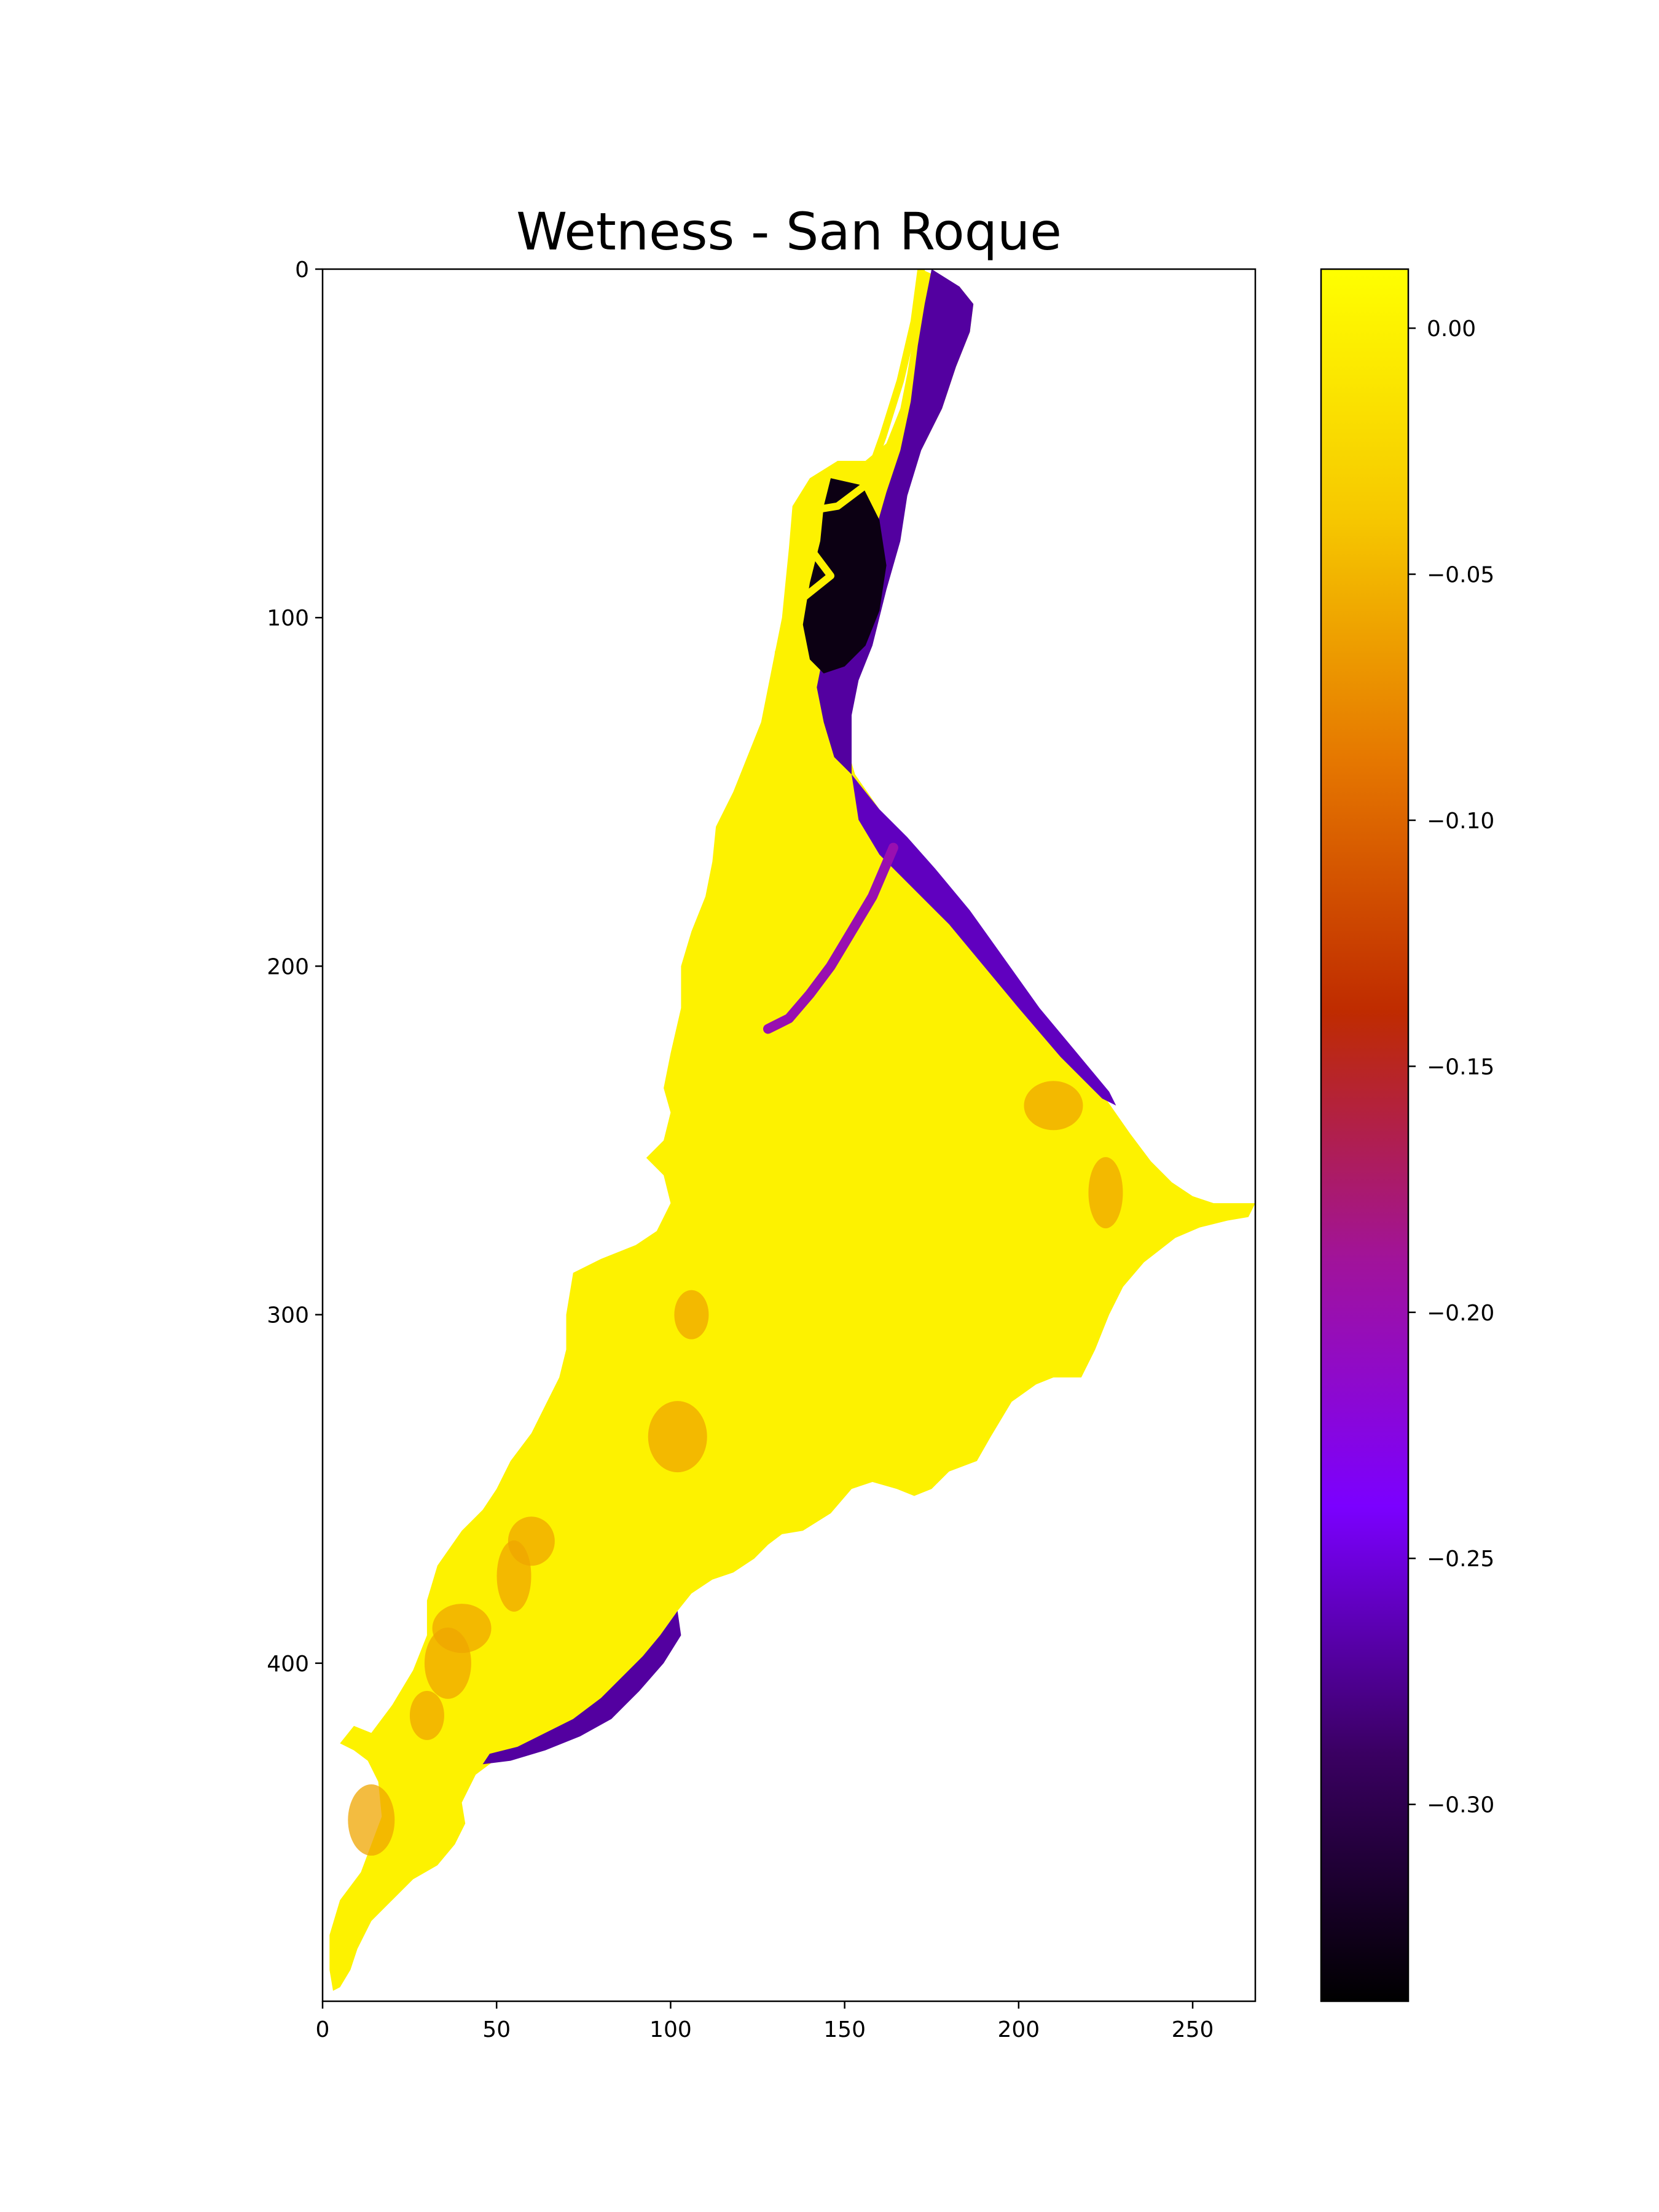  I want to click on southern-shore-strip, so click(581, 1687).